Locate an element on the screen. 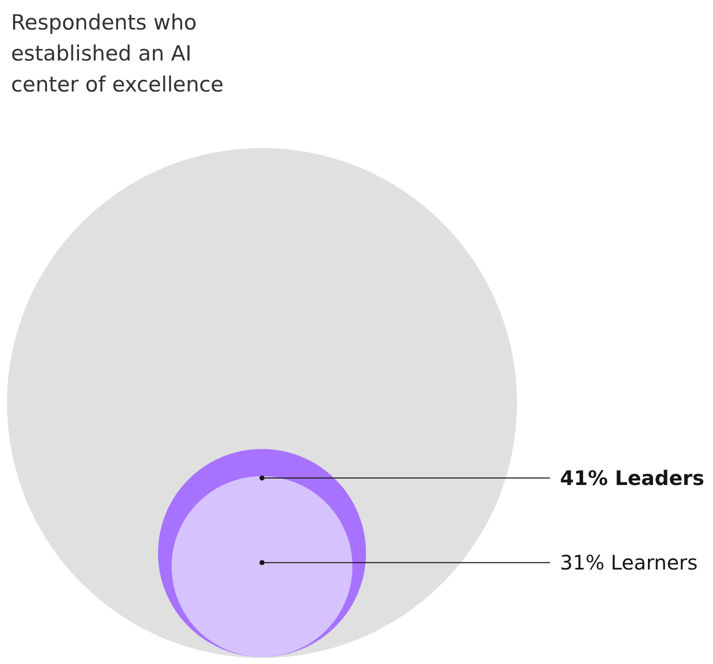  text: Respondents who established an AI center of excellence is located at coordinates (117, 53).